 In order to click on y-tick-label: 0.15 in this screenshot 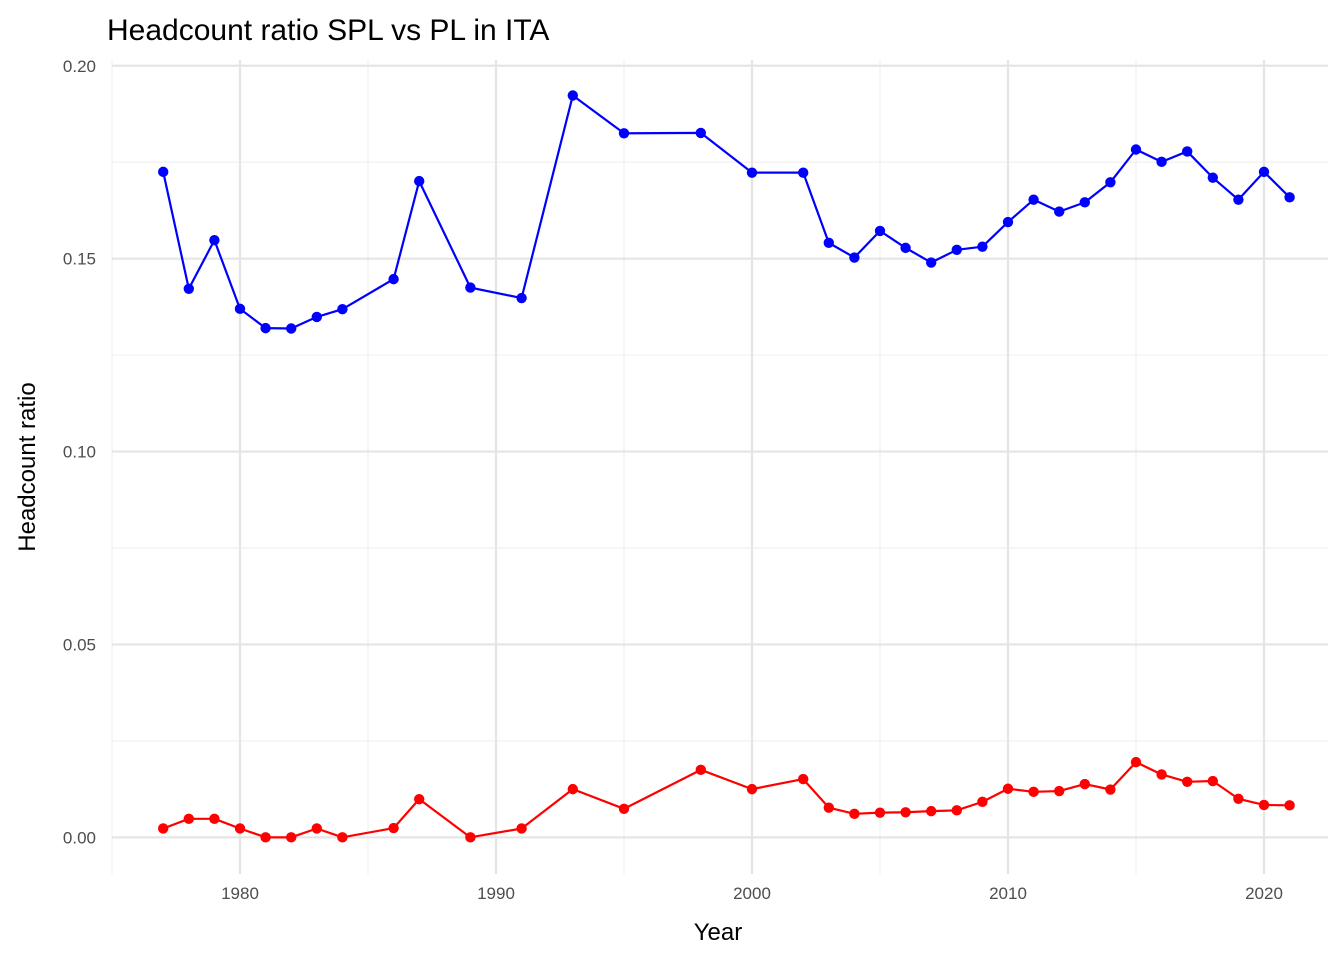, I will do `click(79, 259)`.